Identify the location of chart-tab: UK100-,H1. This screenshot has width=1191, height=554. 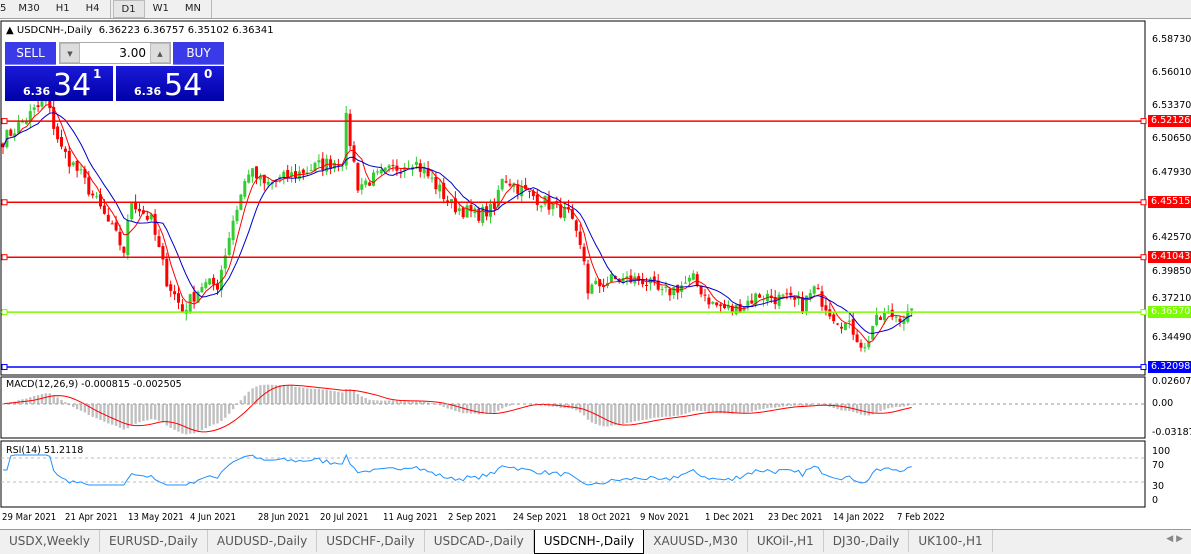
(951, 541).